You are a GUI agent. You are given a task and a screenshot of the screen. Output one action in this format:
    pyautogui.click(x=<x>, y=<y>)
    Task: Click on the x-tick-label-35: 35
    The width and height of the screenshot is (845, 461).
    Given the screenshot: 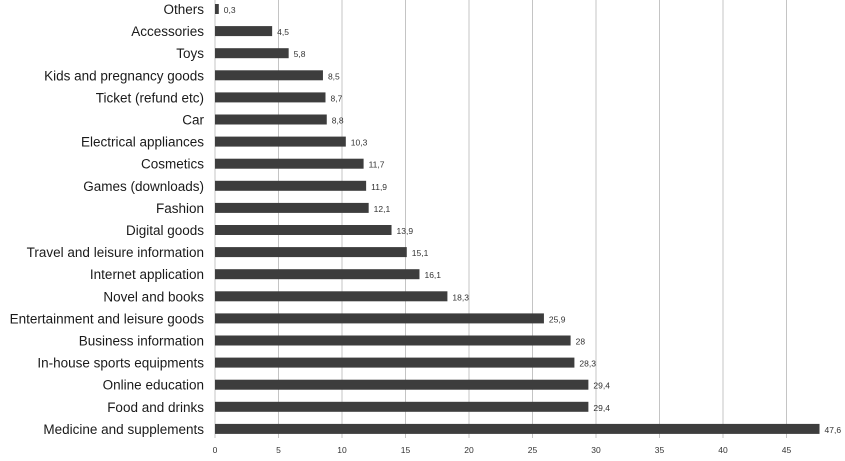 What is the action you would take?
    pyautogui.click(x=660, y=450)
    